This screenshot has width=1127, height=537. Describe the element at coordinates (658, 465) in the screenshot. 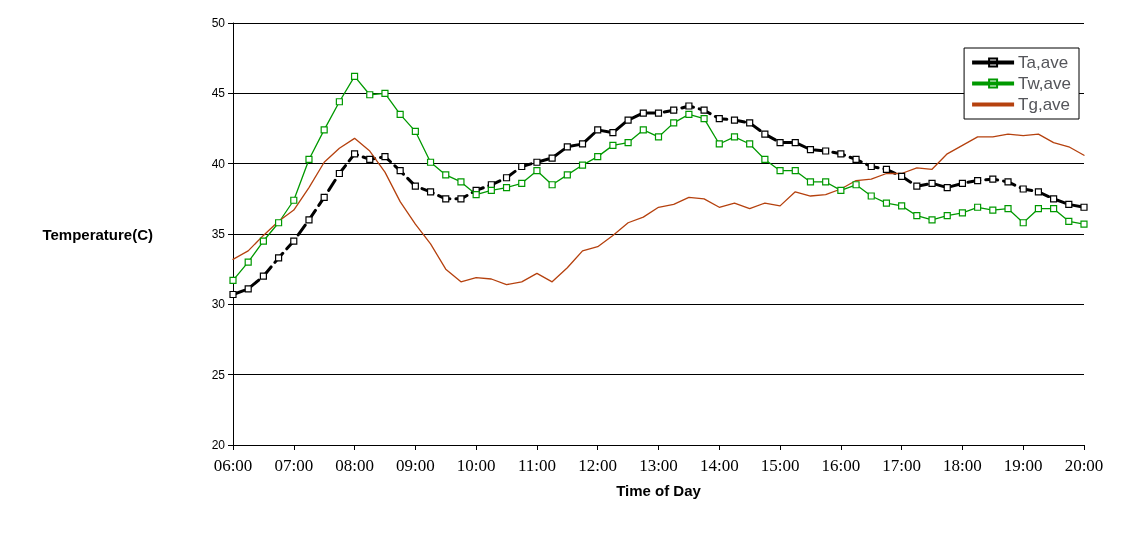

I see `x-tick-label: 13:00` at that location.